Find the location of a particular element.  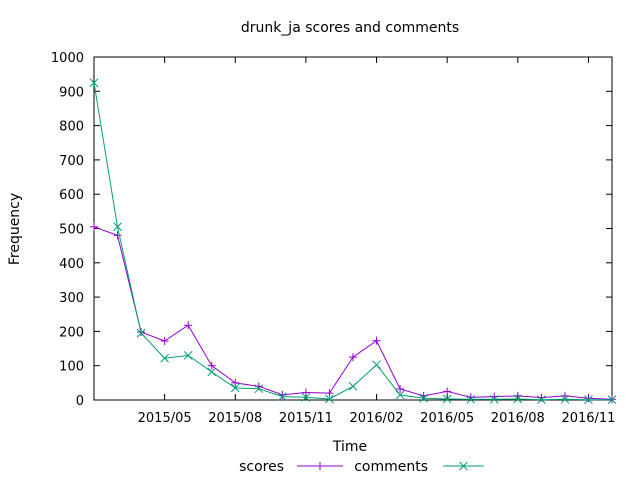

x-tick-label: 2016/02 is located at coordinates (377, 418).